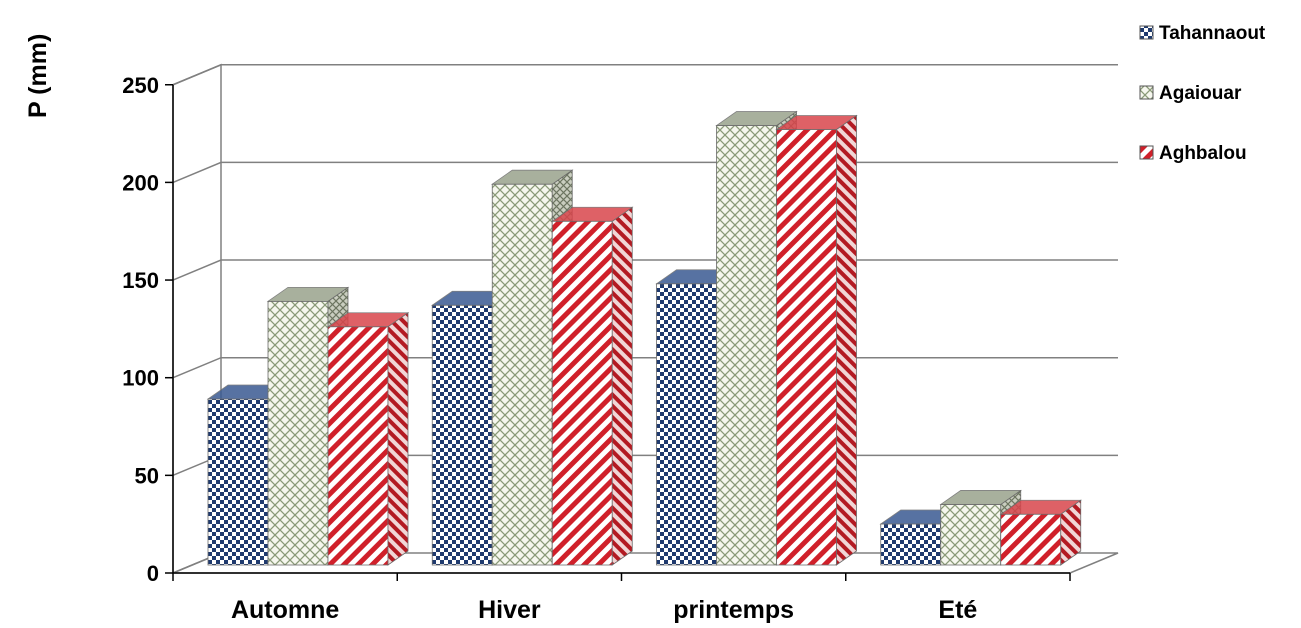 This screenshot has width=1301, height=628. What do you see at coordinates (733, 610) in the screenshot?
I see `category-label: printemps` at bounding box center [733, 610].